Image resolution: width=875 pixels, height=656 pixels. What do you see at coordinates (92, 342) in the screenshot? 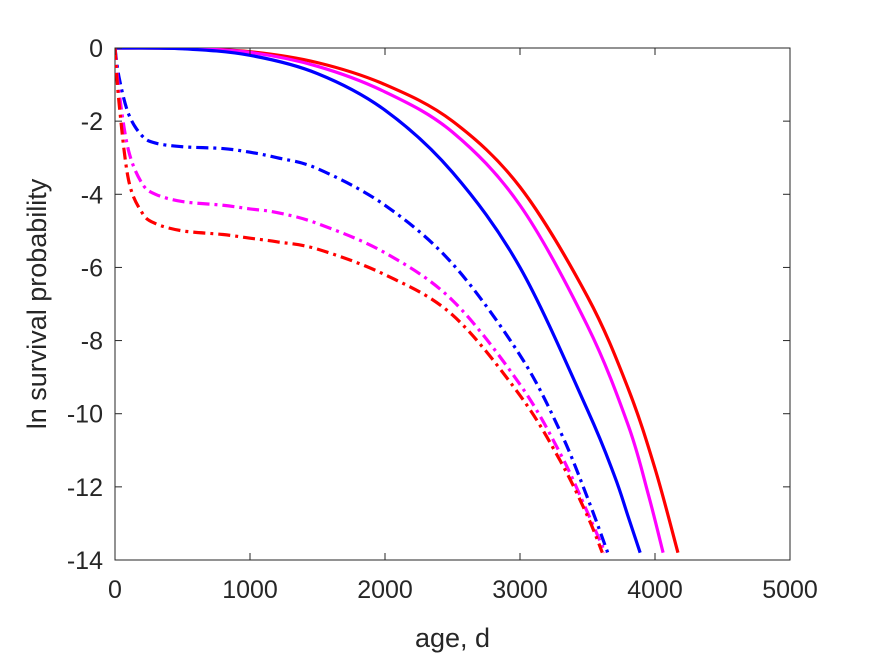
I see `y-tick-label: -8` at bounding box center [92, 342].